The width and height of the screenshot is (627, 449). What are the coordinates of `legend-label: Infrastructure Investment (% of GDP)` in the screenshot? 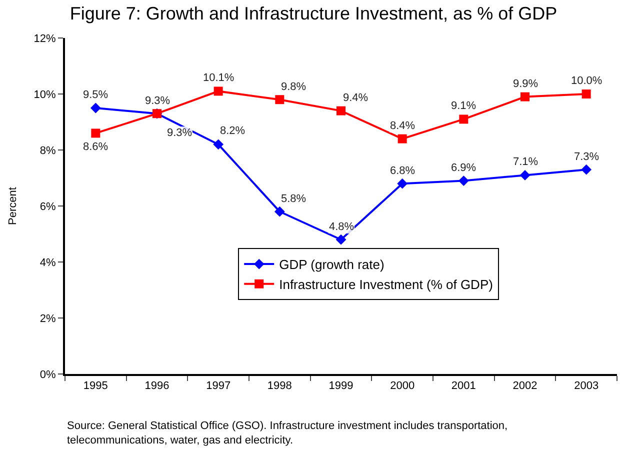 It's located at (386, 284).